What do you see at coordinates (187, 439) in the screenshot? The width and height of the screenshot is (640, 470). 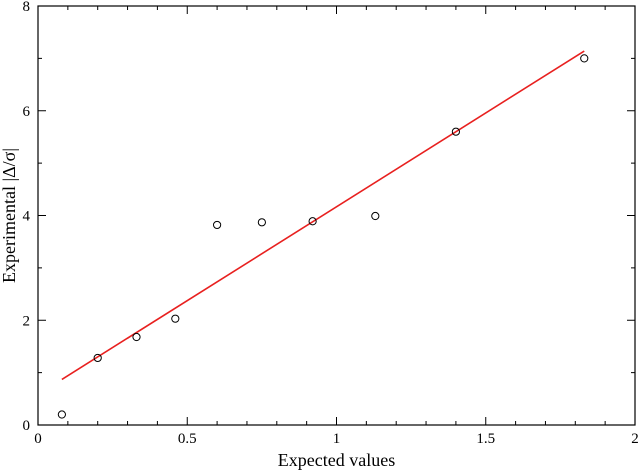 I see `x-tick-label: 0.5` at bounding box center [187, 439].